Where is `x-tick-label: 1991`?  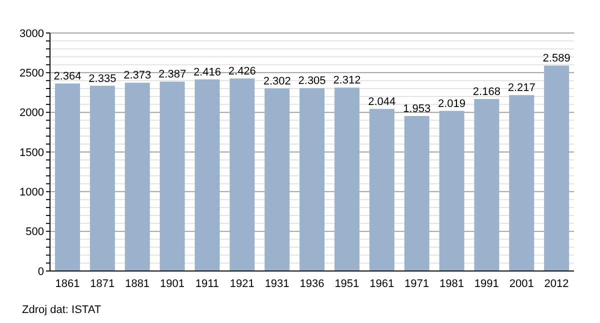
x-tick-label: 1991 is located at coordinates (486, 284).